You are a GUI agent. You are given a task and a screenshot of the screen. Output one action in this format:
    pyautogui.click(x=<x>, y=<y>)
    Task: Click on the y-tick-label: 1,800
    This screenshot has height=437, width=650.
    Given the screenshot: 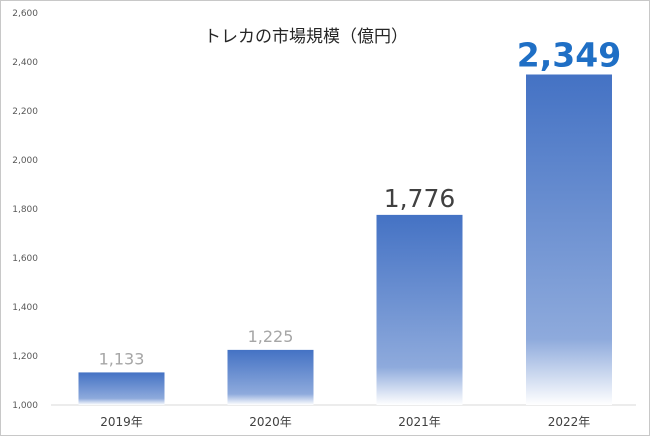 What is the action you would take?
    pyautogui.click(x=25, y=210)
    